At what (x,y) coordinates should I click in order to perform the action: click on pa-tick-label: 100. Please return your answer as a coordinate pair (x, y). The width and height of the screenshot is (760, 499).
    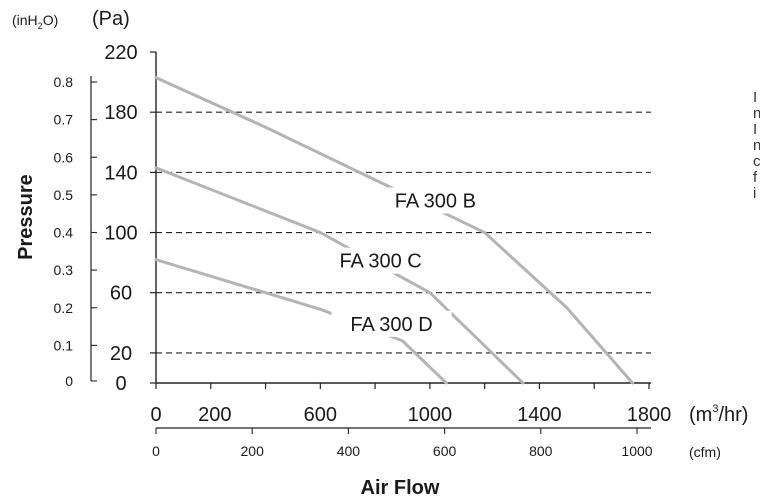
    Looking at the image, I should click on (120, 234).